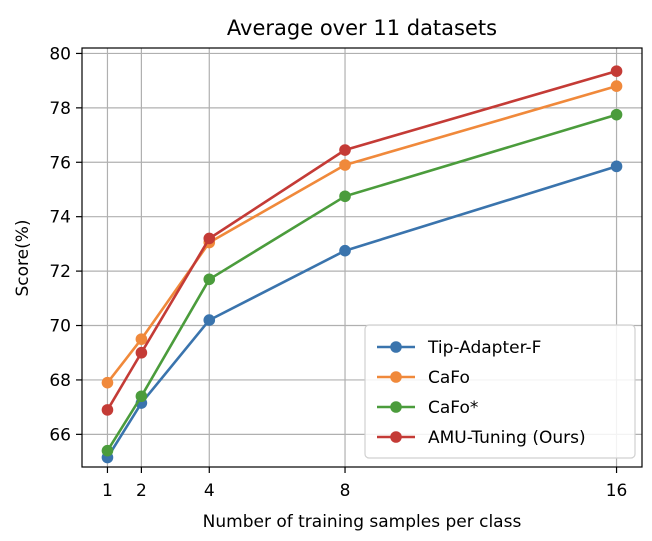  Describe the element at coordinates (484, 348) in the screenshot. I see `legend-label: Tip-Adapter-F` at that location.